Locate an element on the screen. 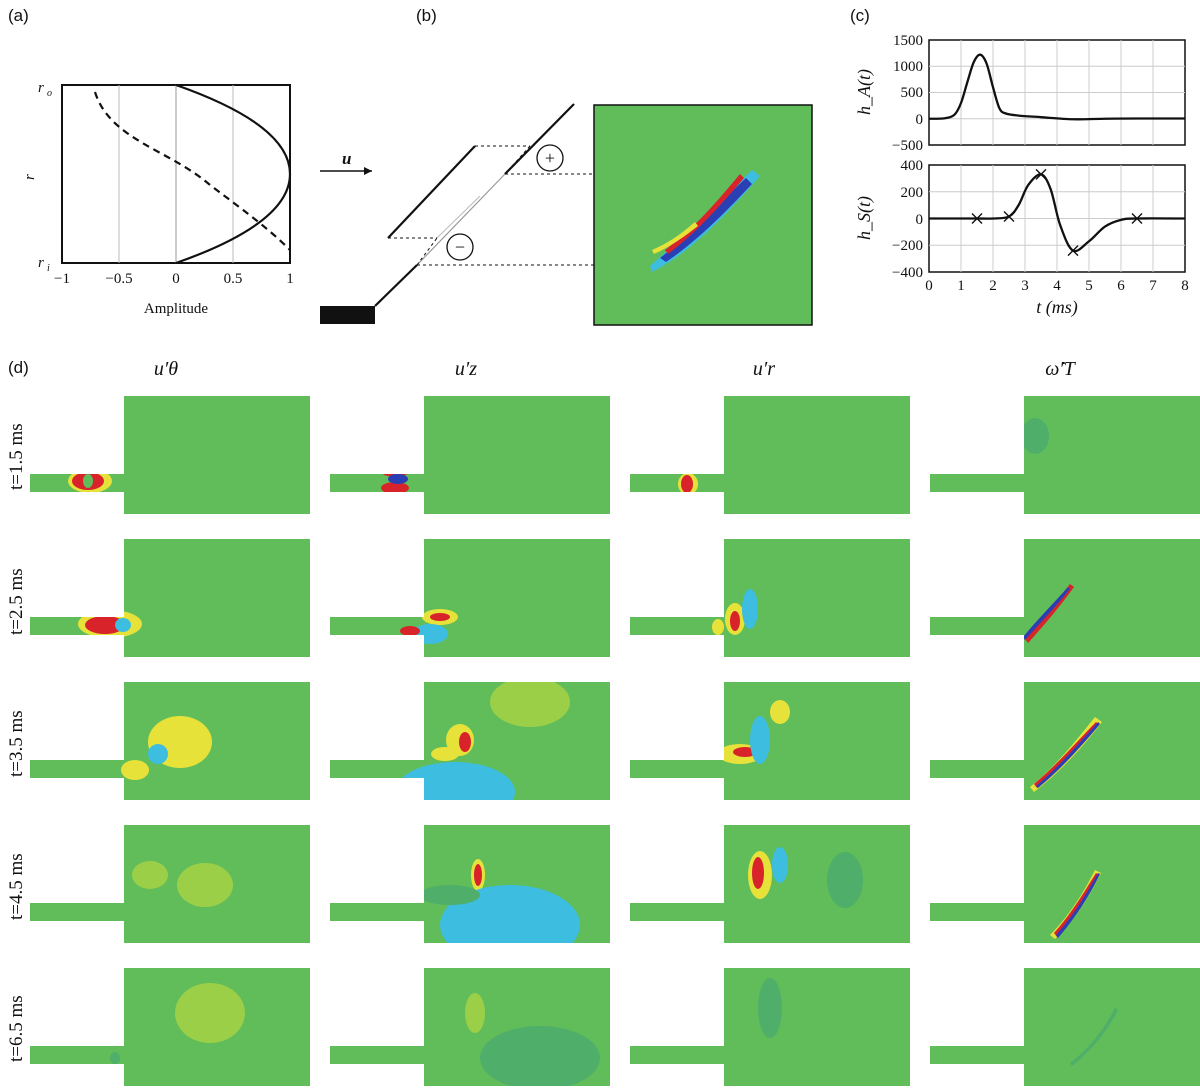 This screenshot has height=1089, width=1200. a-xtick: 0 is located at coordinates (176, 279).